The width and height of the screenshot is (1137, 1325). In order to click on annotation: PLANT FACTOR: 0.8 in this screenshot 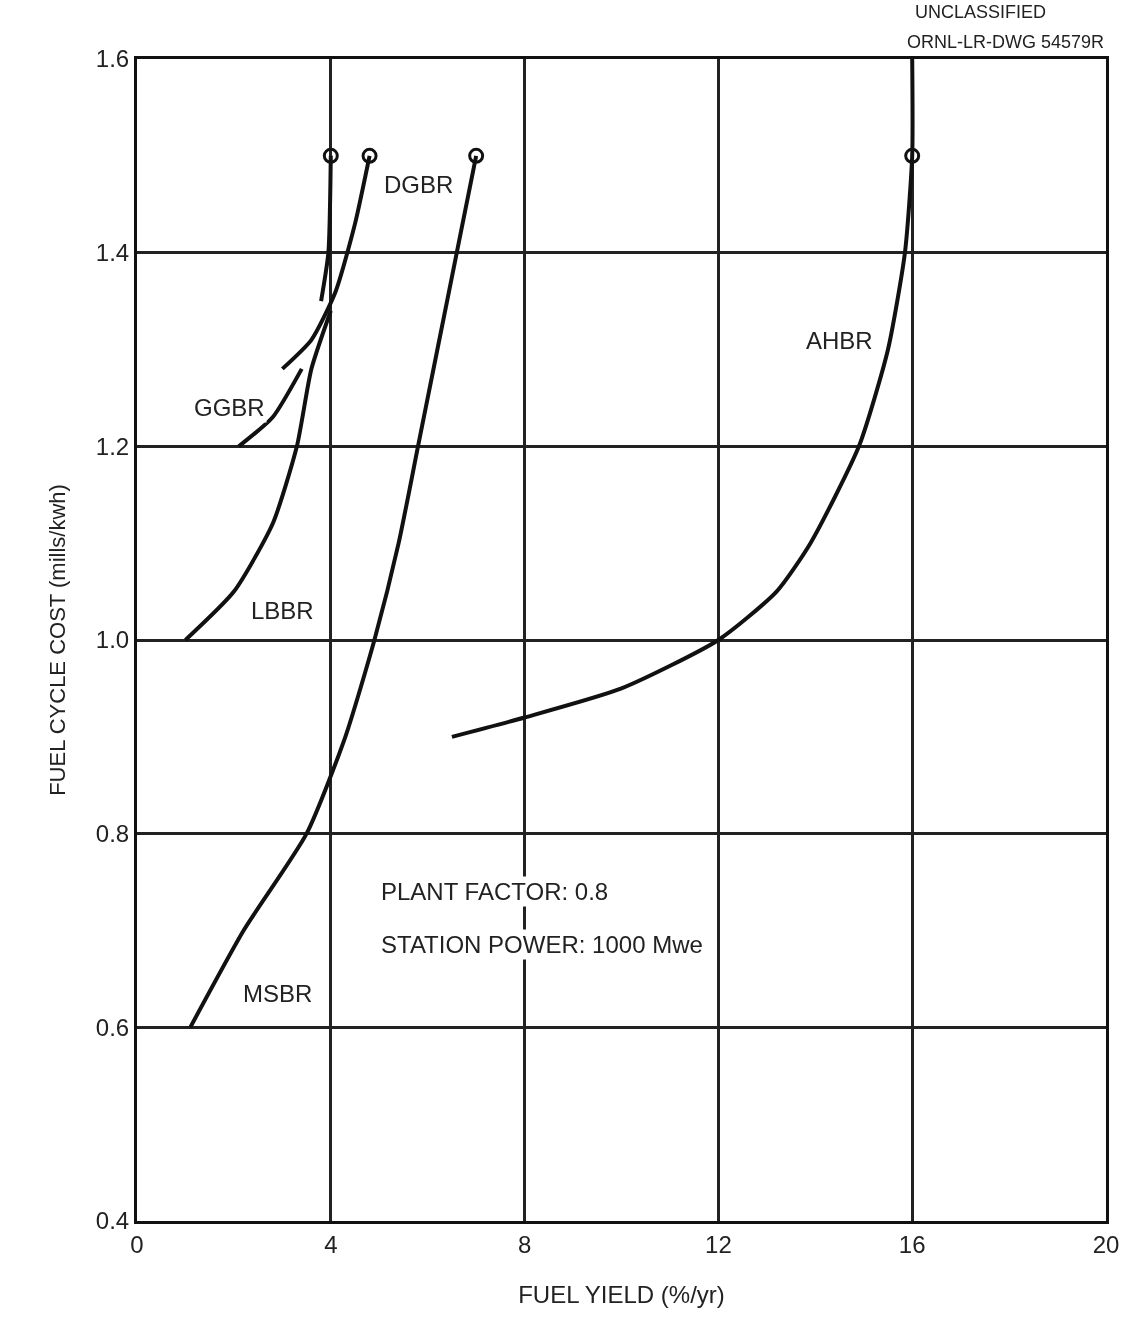, I will do `click(495, 891)`.